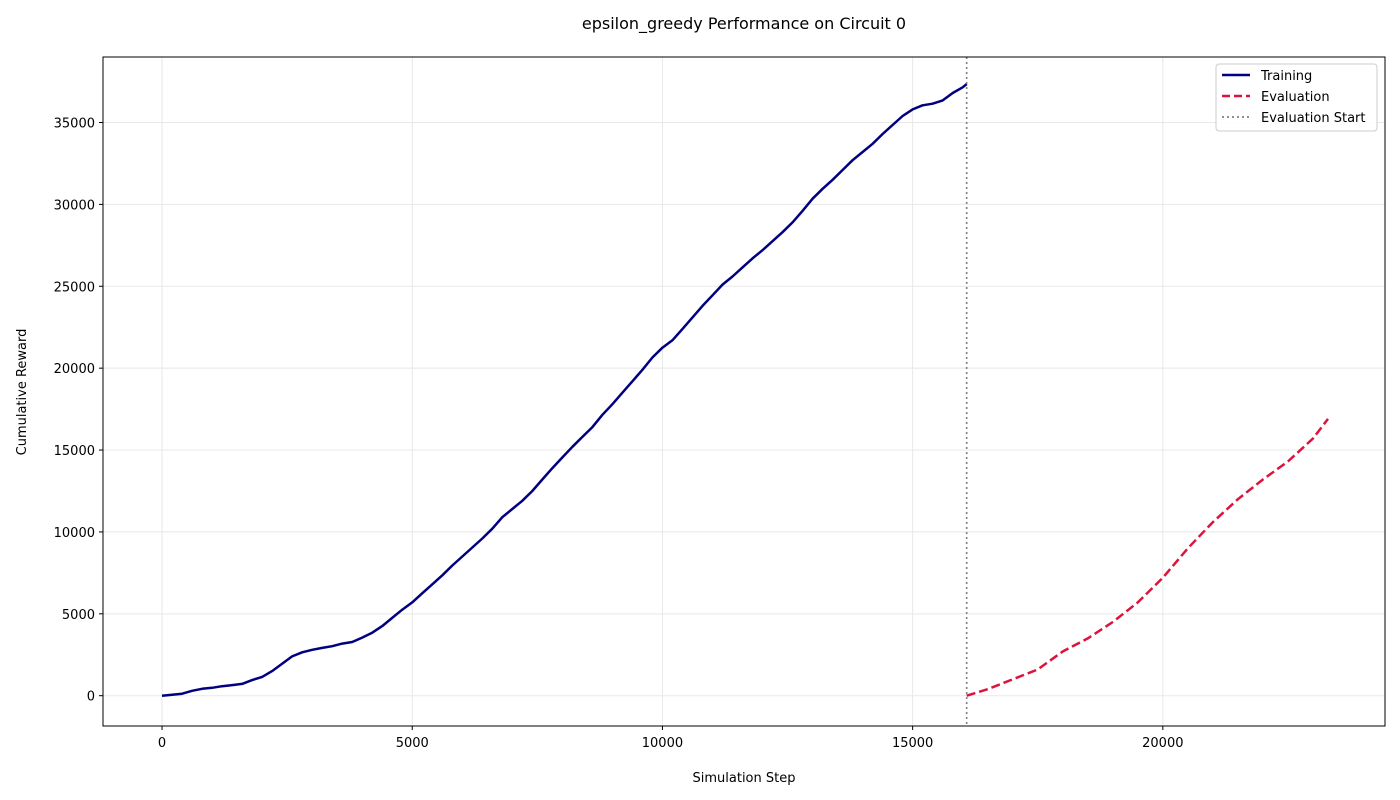  I want to click on legend: Training Evaluation Evaluation Start, so click(1296, 97).